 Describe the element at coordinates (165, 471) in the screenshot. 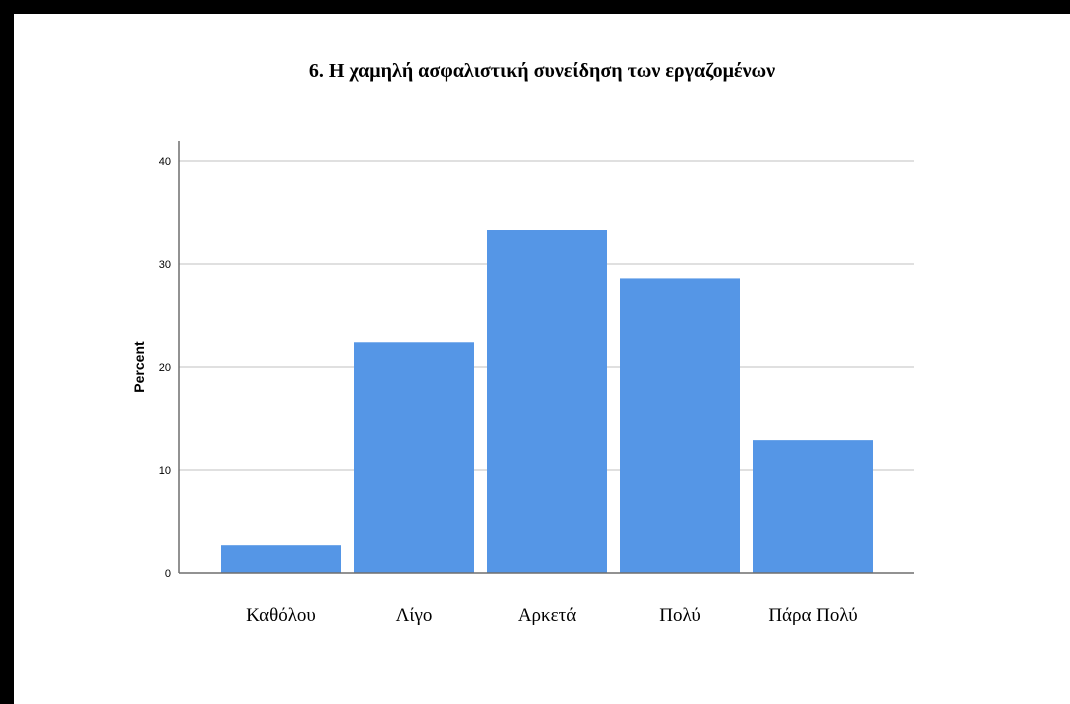

I see `y-tick-label: 10` at that location.